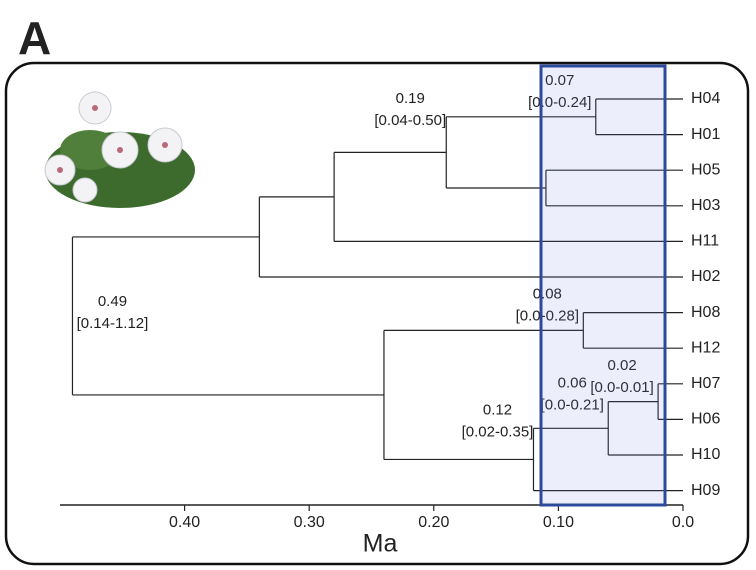 The height and width of the screenshot is (570, 756). What do you see at coordinates (112, 301) in the screenshot?
I see `node-age-label: 0.49` at bounding box center [112, 301].